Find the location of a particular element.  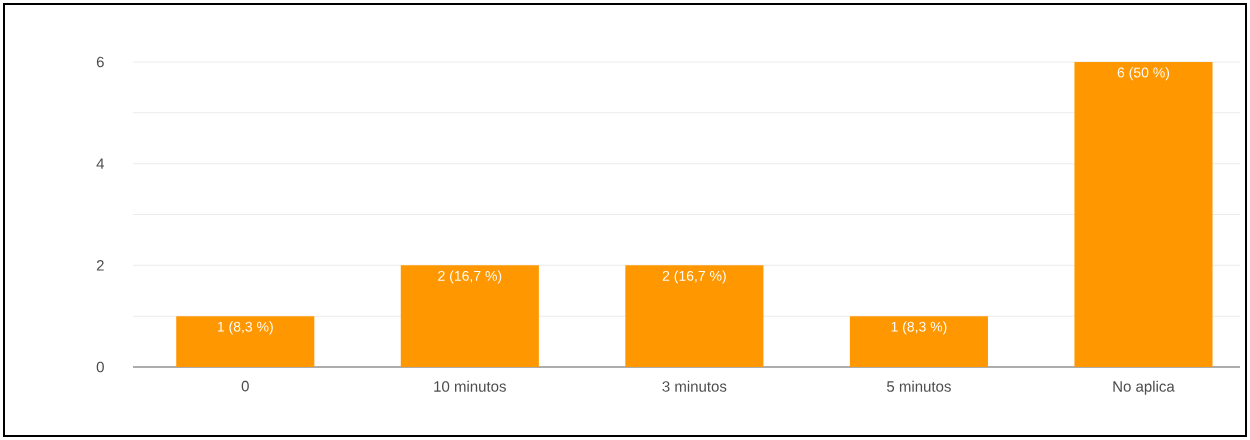

y-tick-label: 4 is located at coordinates (100, 163).